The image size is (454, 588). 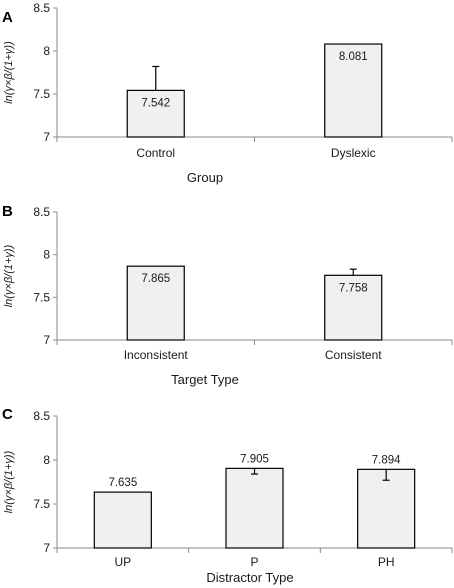 What do you see at coordinates (156, 355) in the screenshot?
I see `category-label: Inconsistent` at bounding box center [156, 355].